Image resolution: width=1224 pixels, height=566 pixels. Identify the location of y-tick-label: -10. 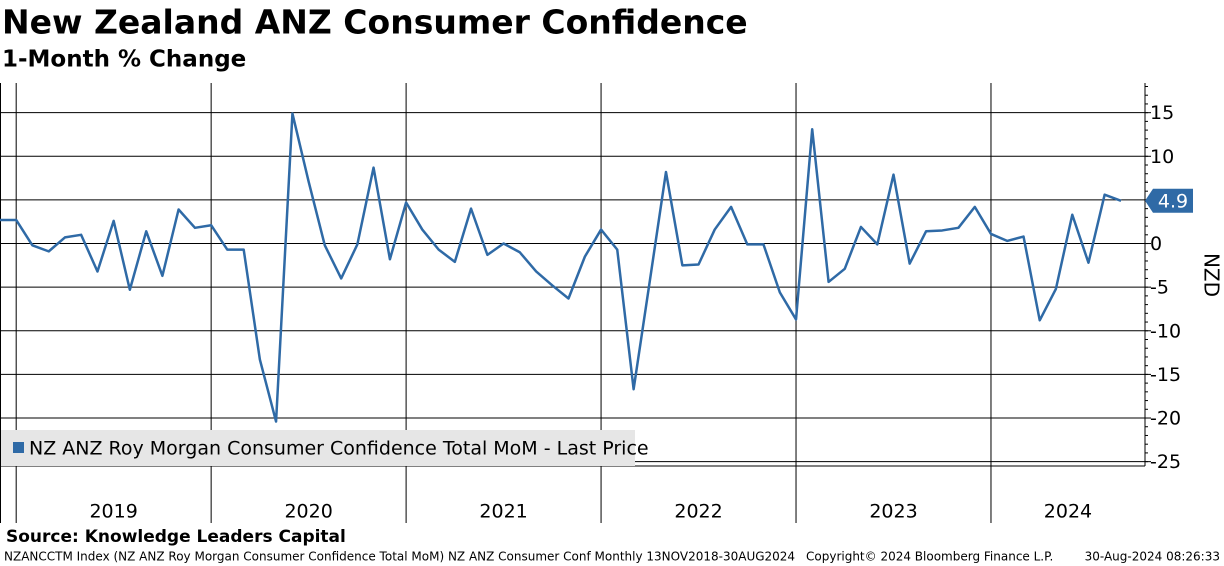
(1165, 331).